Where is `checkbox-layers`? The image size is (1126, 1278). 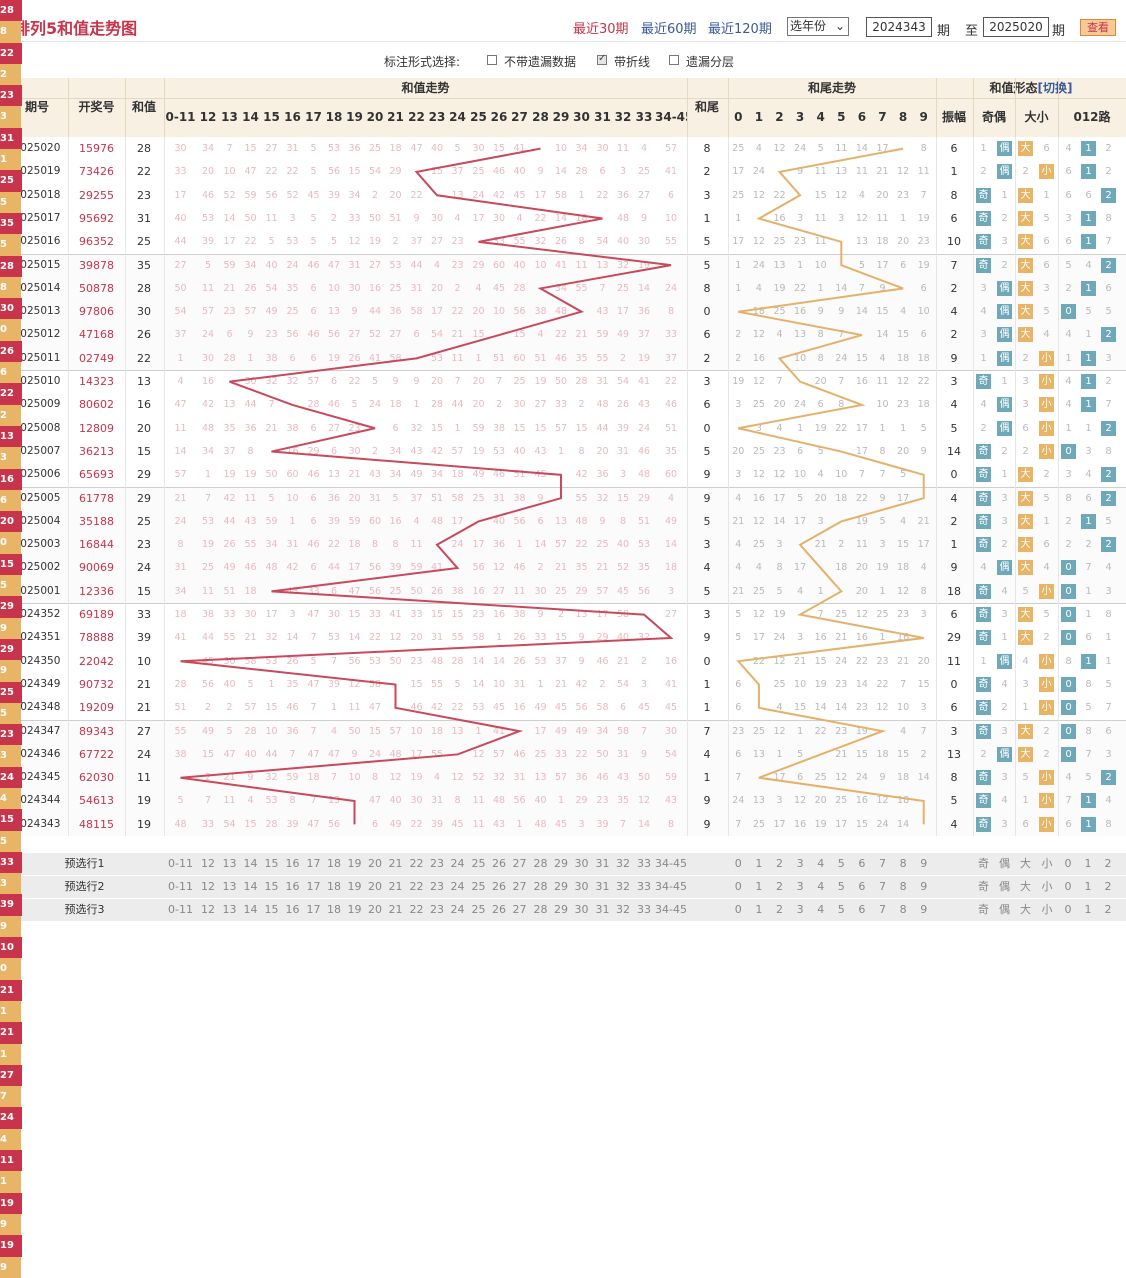
checkbox-layers is located at coordinates (674, 60).